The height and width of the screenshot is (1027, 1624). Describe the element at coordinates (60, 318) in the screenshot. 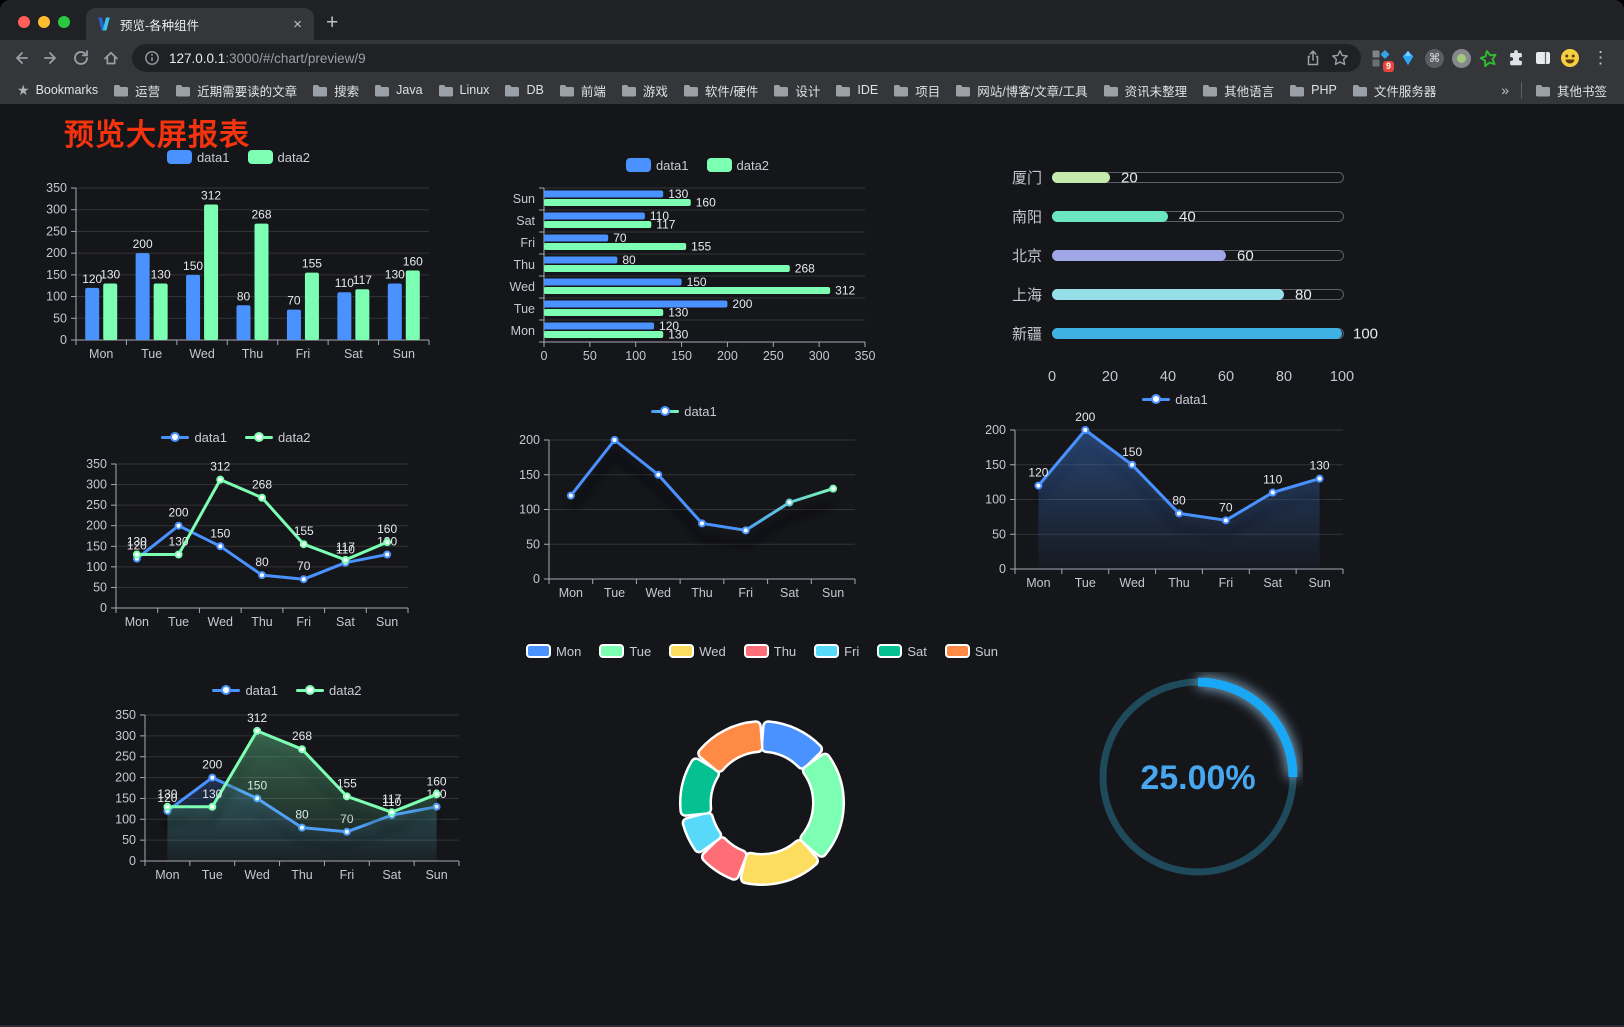

I see `svg-text: 50` at that location.